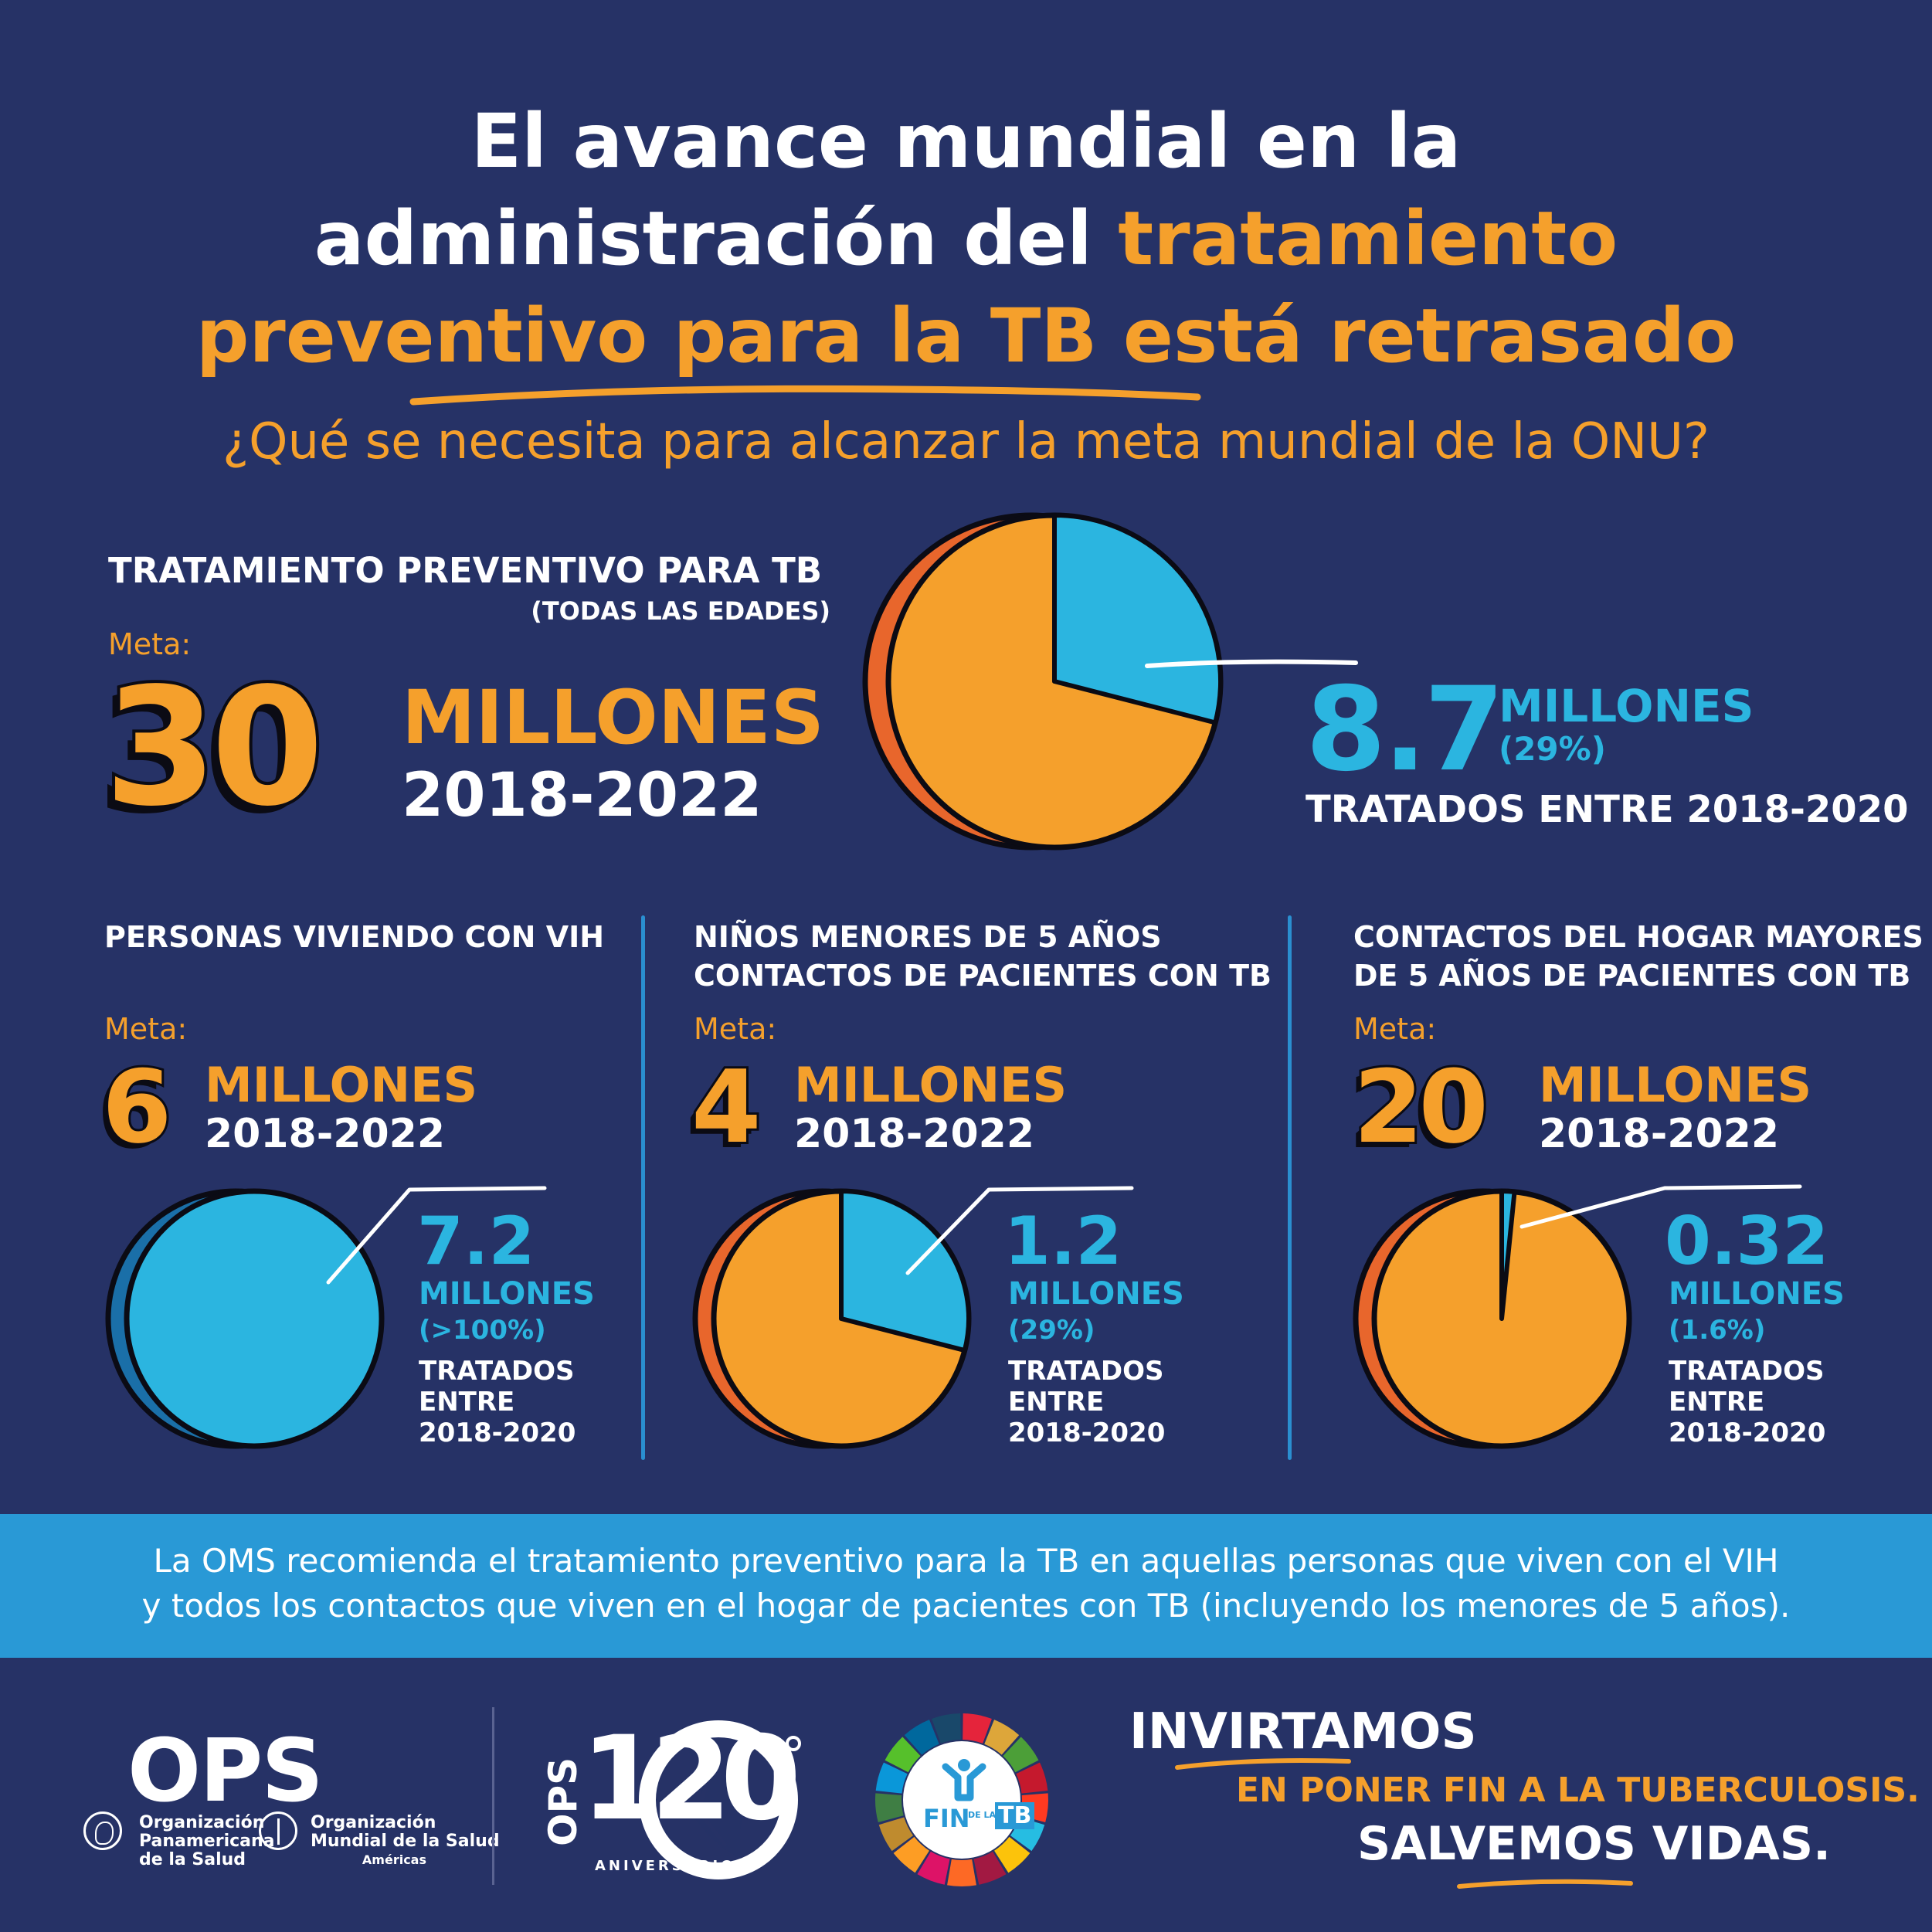  I want to click on col2-result-unit: MILLONES, so click(1096, 1294).